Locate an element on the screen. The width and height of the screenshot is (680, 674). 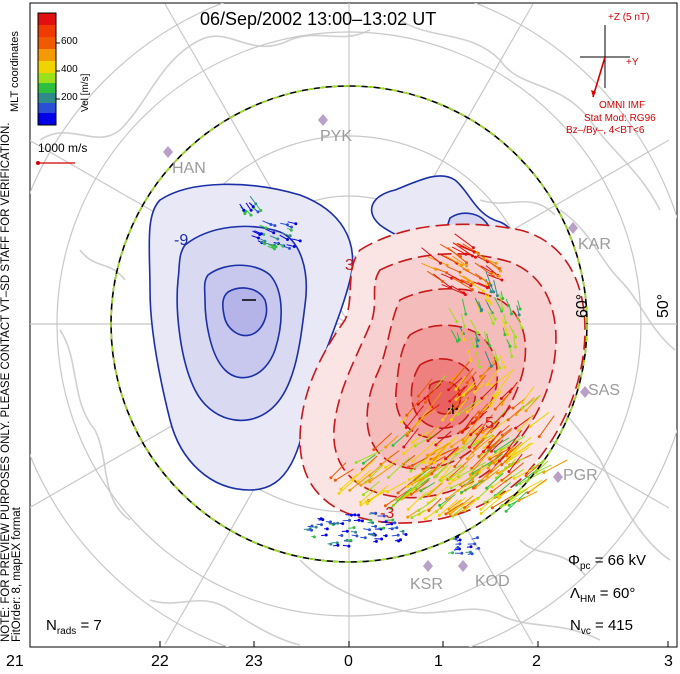
imf-axis-y: +Y is located at coordinates (632, 62).